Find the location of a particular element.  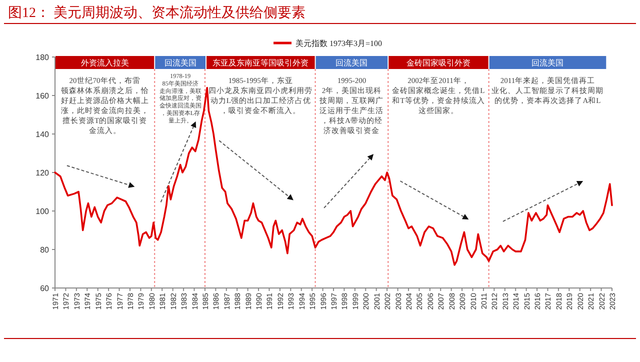

y-tick-label: 60 is located at coordinates (45, 288).